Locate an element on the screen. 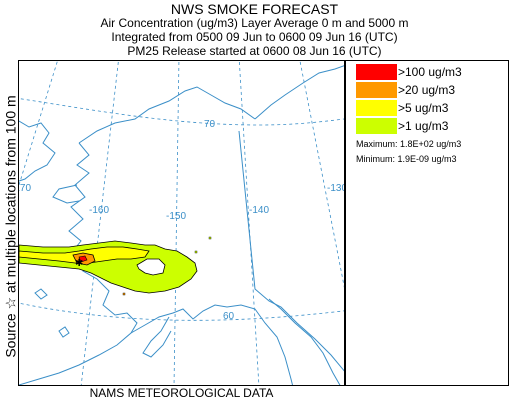 This screenshot has width=509, height=401. legend-item-gt-20: >20 ug/m3 is located at coordinates (431, 90).